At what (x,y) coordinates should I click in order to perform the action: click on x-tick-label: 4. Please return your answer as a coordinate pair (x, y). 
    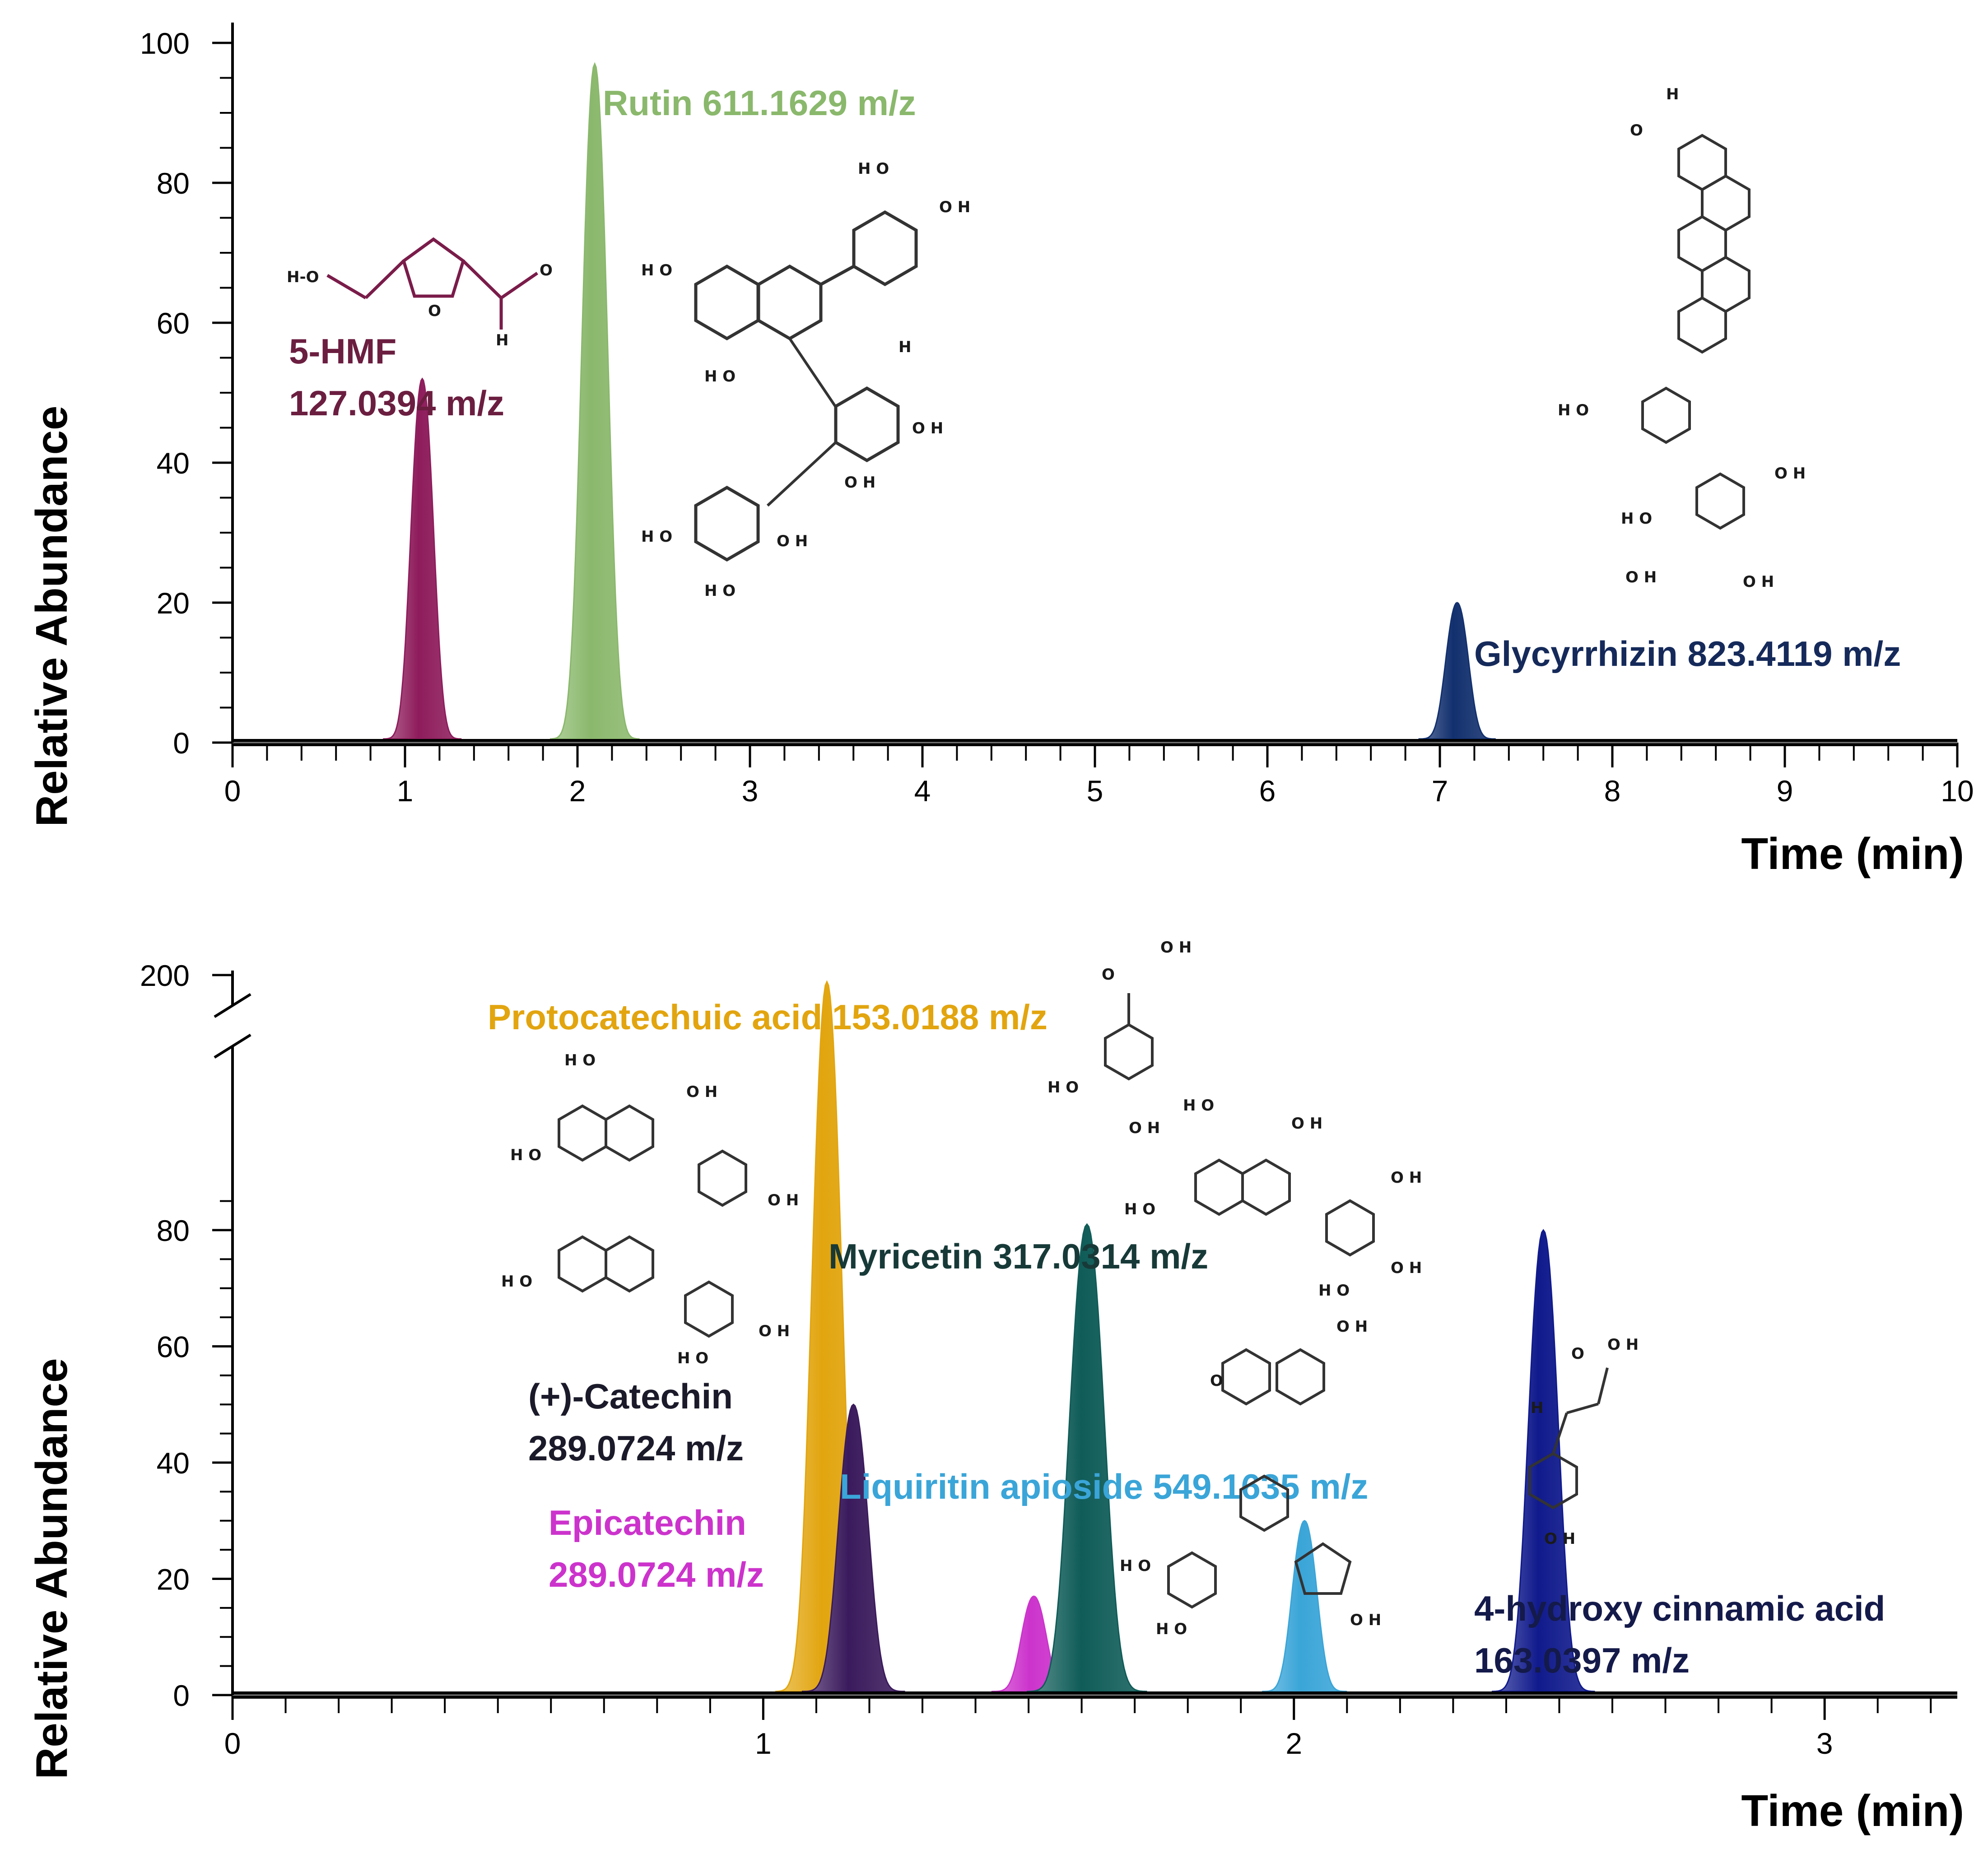
    Looking at the image, I should click on (922, 791).